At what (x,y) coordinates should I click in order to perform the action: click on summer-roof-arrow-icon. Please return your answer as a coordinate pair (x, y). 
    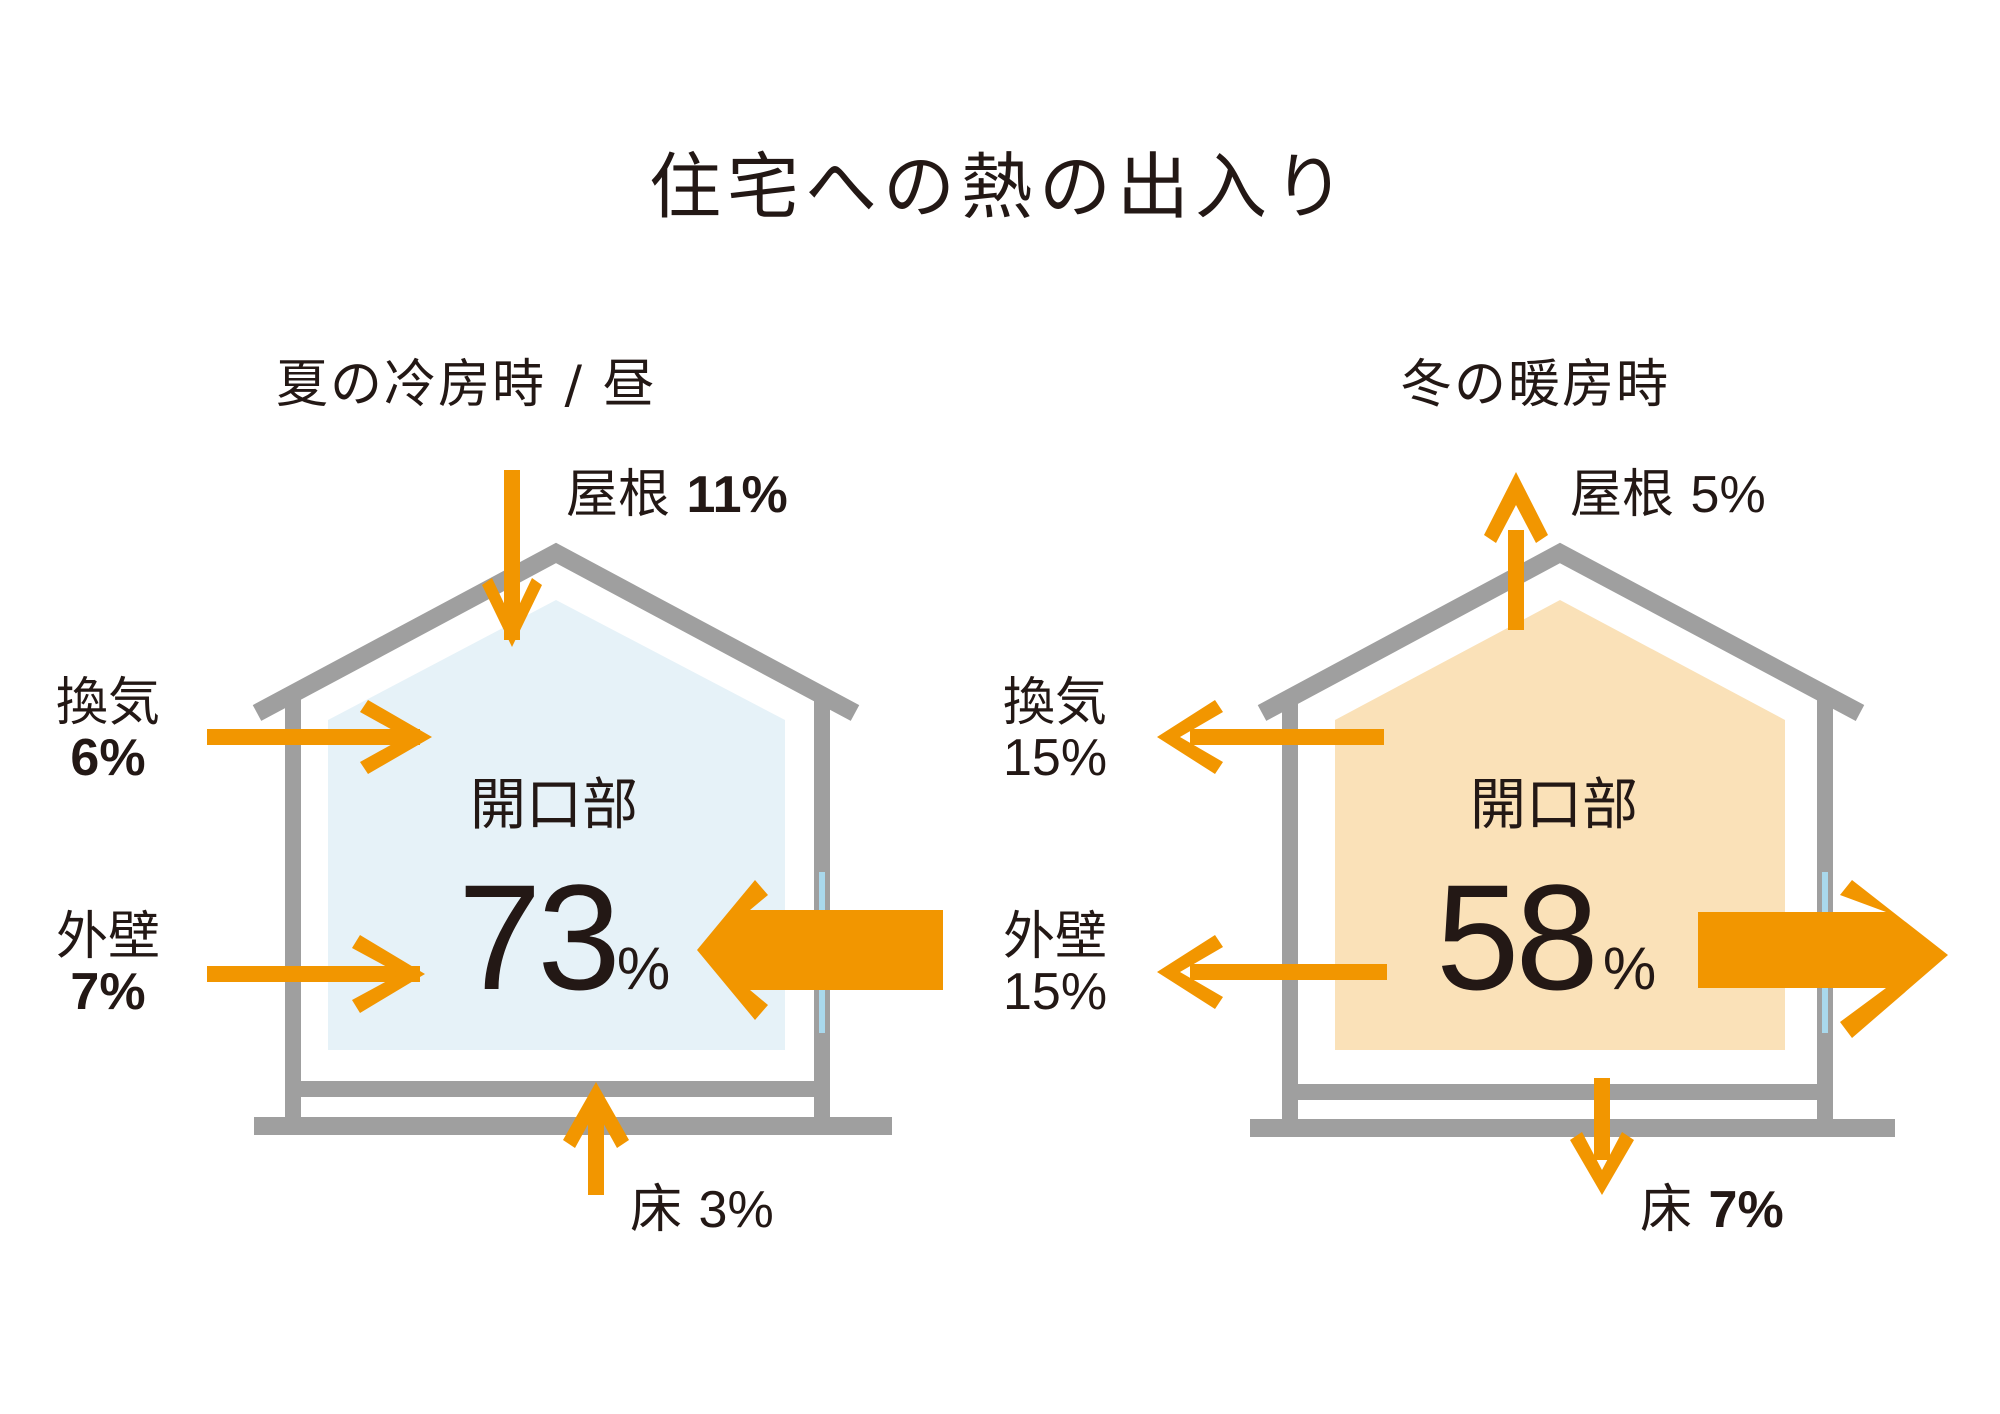
    Looking at the image, I should click on (512, 558).